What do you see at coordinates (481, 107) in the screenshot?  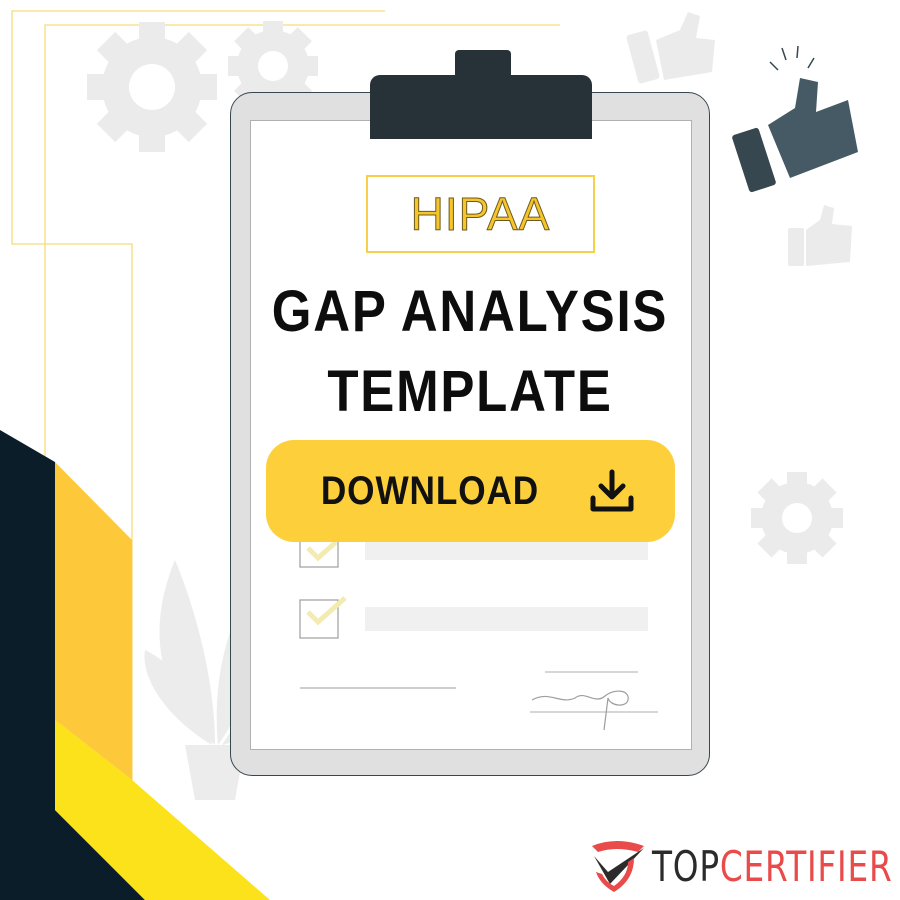 I see `clipboard-clip` at bounding box center [481, 107].